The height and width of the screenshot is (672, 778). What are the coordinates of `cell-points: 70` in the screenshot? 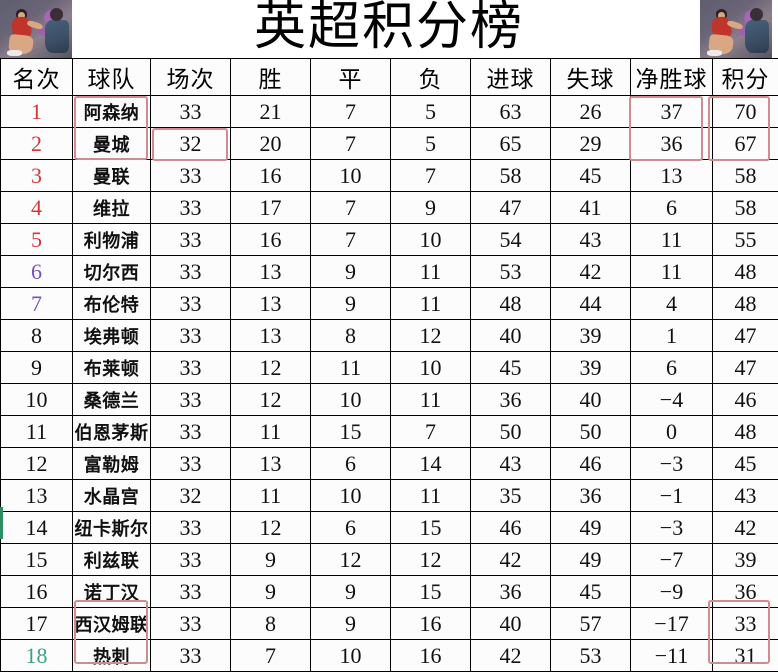 It's located at (745, 112).